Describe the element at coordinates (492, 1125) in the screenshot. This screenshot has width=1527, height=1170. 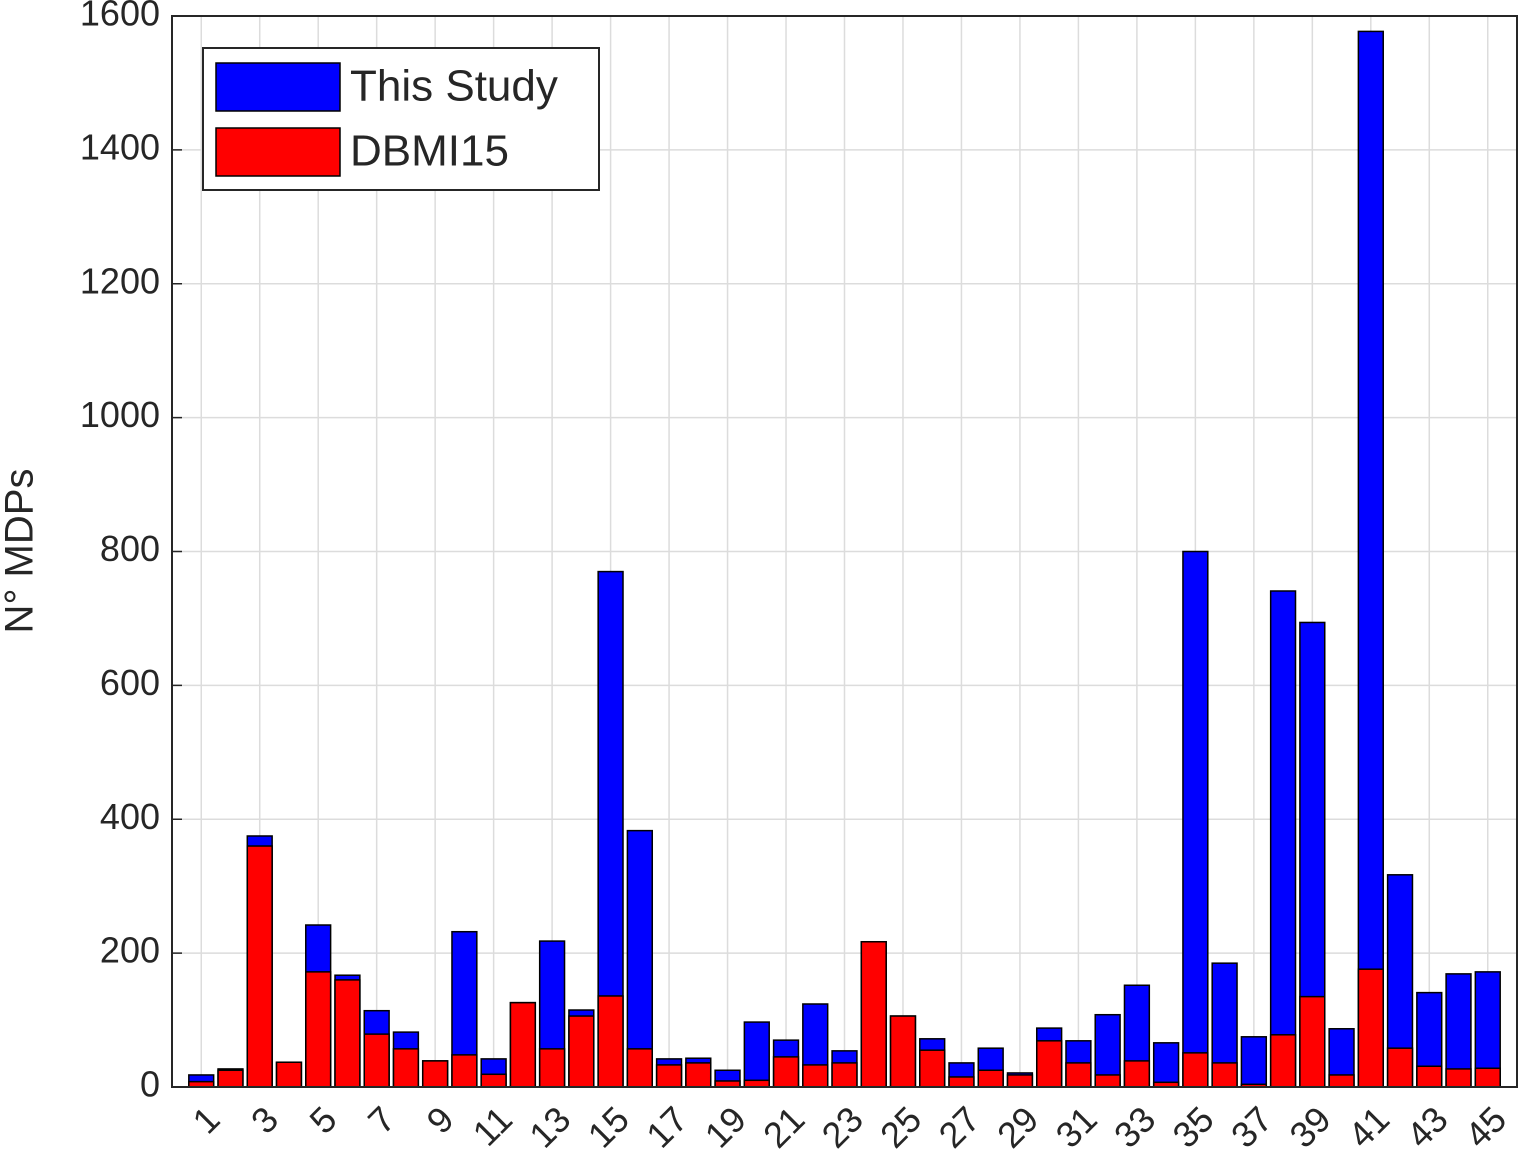
I see `x-tick-label: 11` at that location.